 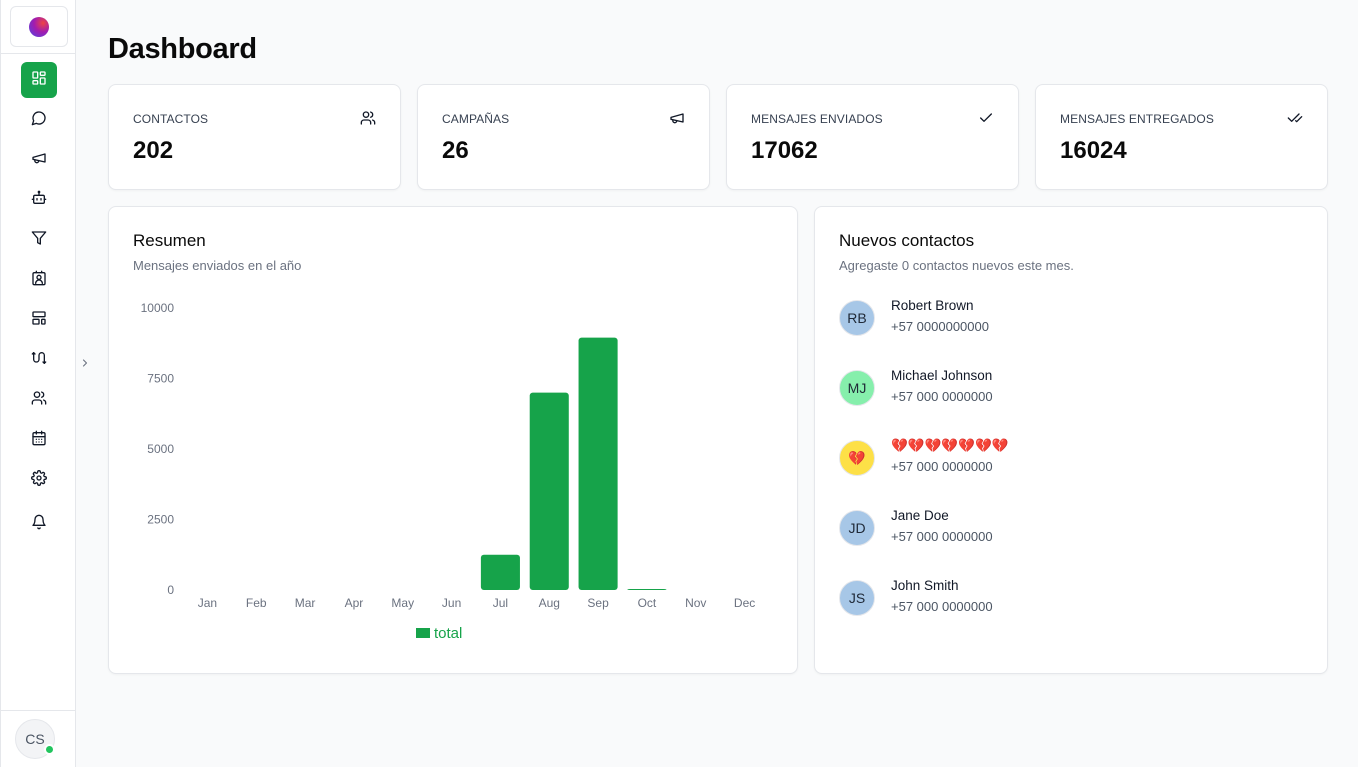 I want to click on stat-label: MENSAJES ENTREGADOS, so click(x=1137, y=119).